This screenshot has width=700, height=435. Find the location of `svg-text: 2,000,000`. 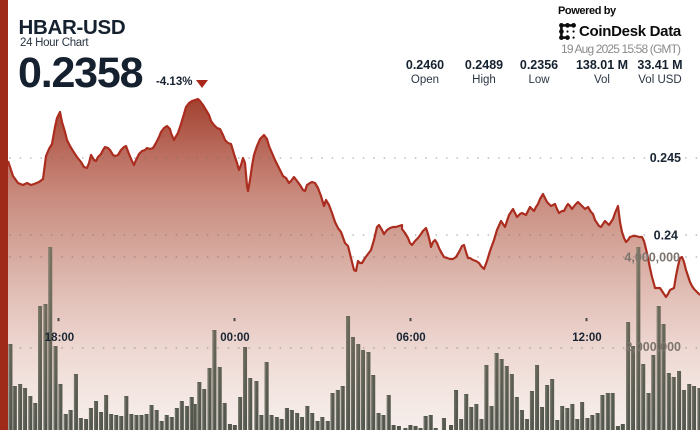

svg-text: 2,000,000 is located at coordinates (653, 347).